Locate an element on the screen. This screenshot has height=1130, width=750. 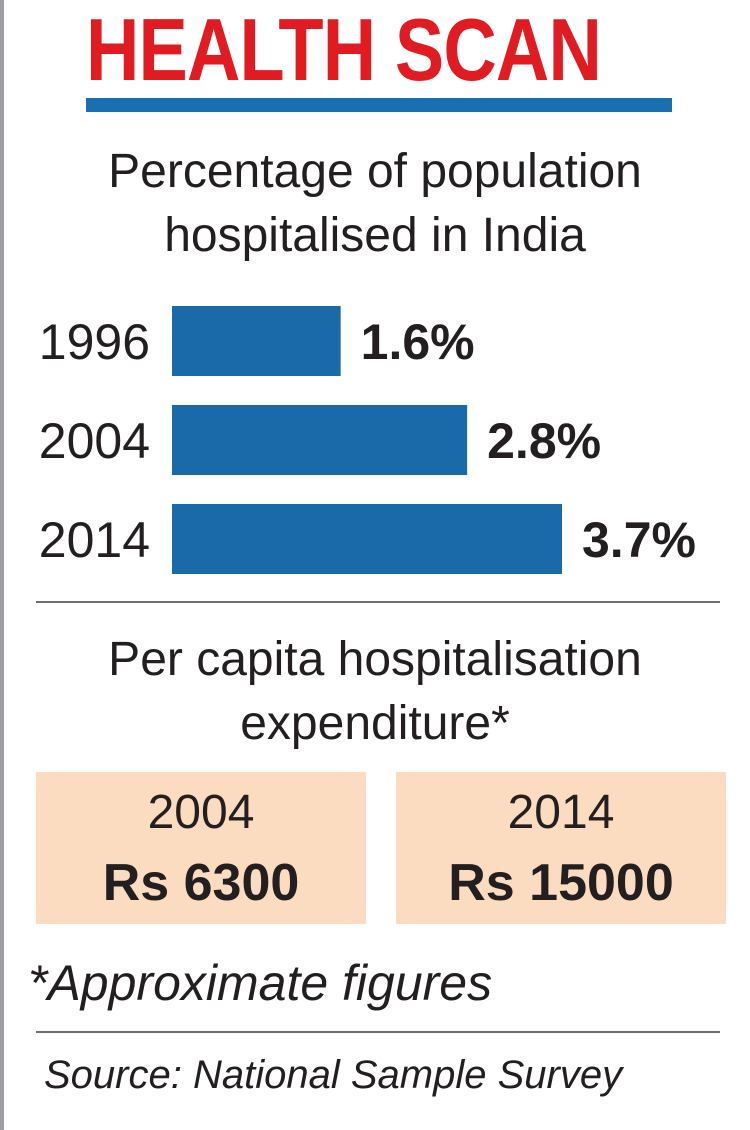
bar-2014 is located at coordinates (367, 539).